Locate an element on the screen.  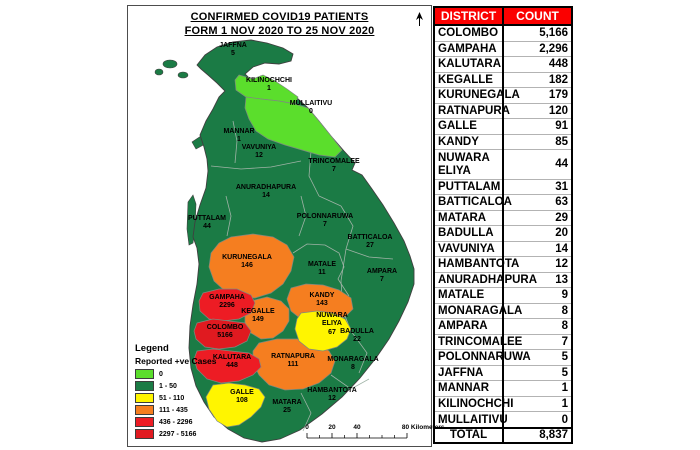
table-row: TRINCOMALEE 7 is located at coordinates (503, 341).